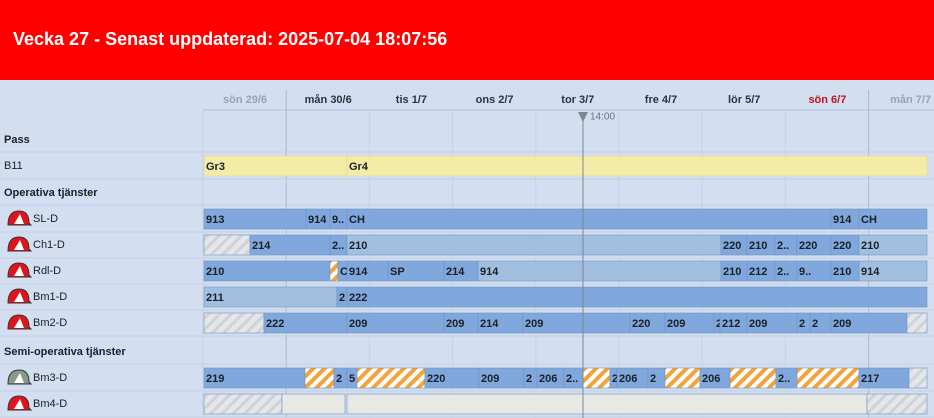 Image resolution: width=934 pixels, height=418 pixels. What do you see at coordinates (50, 378) in the screenshot?
I see `row-label: Bm3-D` at bounding box center [50, 378].